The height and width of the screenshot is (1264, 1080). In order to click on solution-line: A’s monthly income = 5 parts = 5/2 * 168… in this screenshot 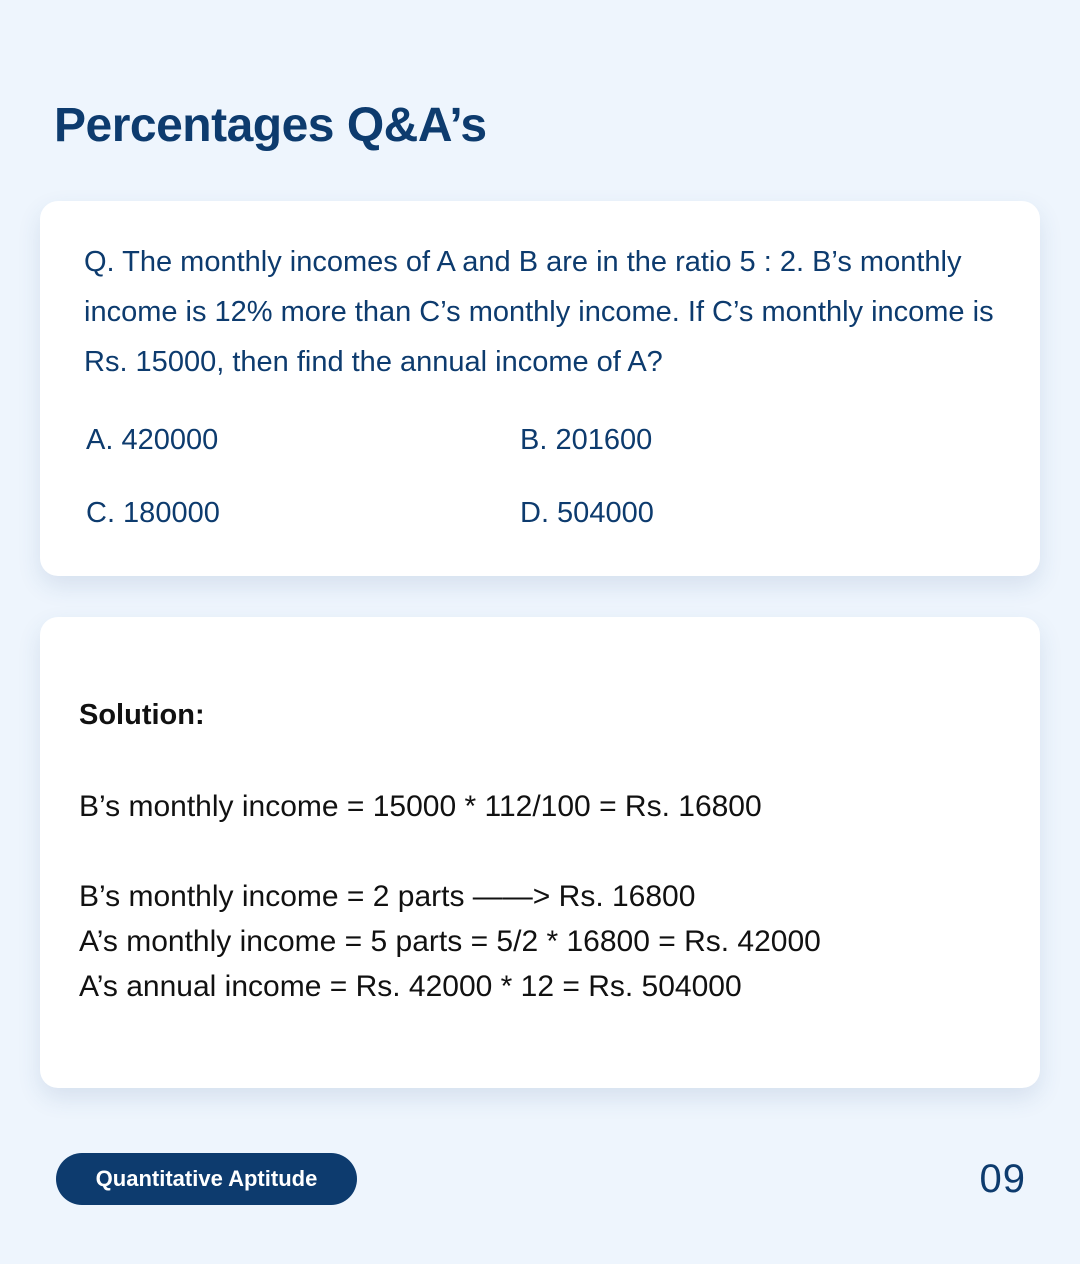, I will do `click(450, 941)`.